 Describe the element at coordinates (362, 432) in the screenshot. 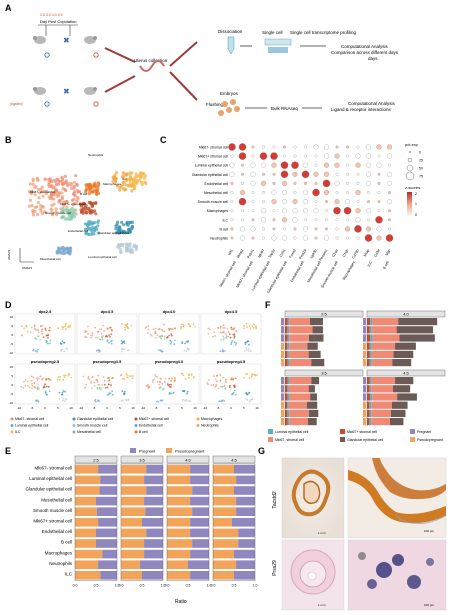

I see `legend-label: Mki67+ stromal cell` at that location.